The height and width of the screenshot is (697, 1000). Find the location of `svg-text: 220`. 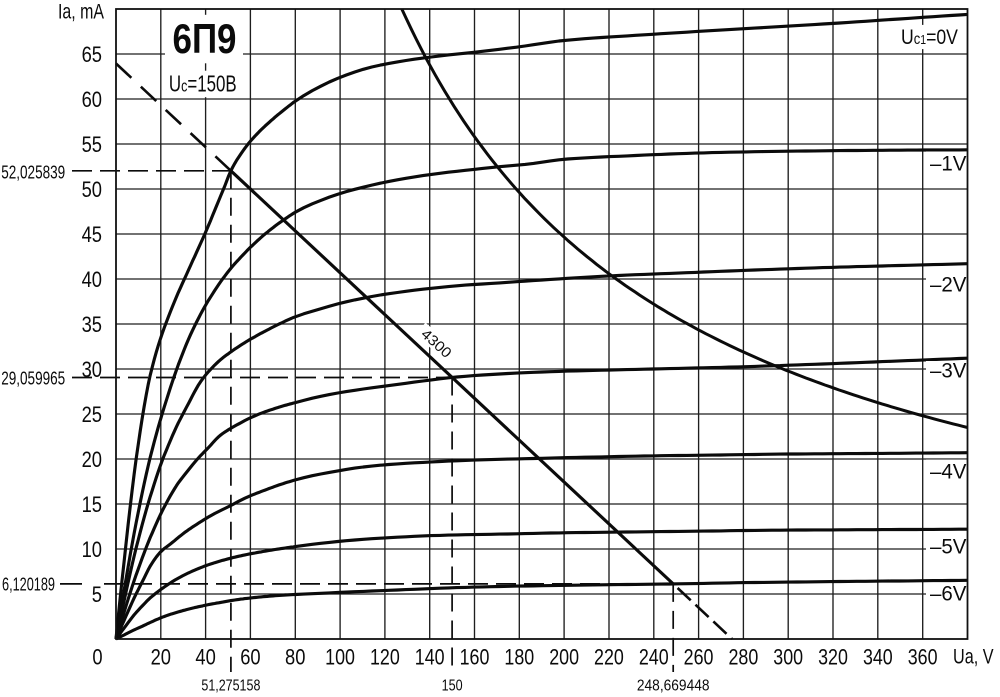

svg-text: 220 is located at coordinates (609, 657).